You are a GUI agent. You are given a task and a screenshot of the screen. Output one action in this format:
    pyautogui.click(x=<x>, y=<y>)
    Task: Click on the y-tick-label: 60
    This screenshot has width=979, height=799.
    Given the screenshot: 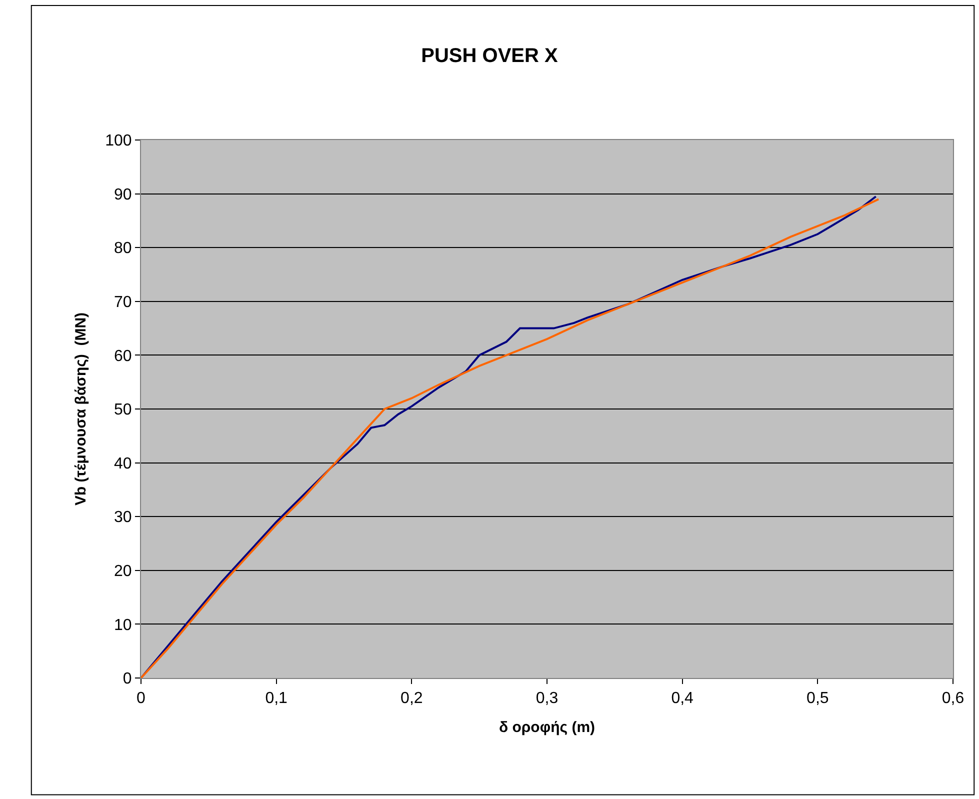 What is the action you would take?
    pyautogui.click(x=123, y=356)
    